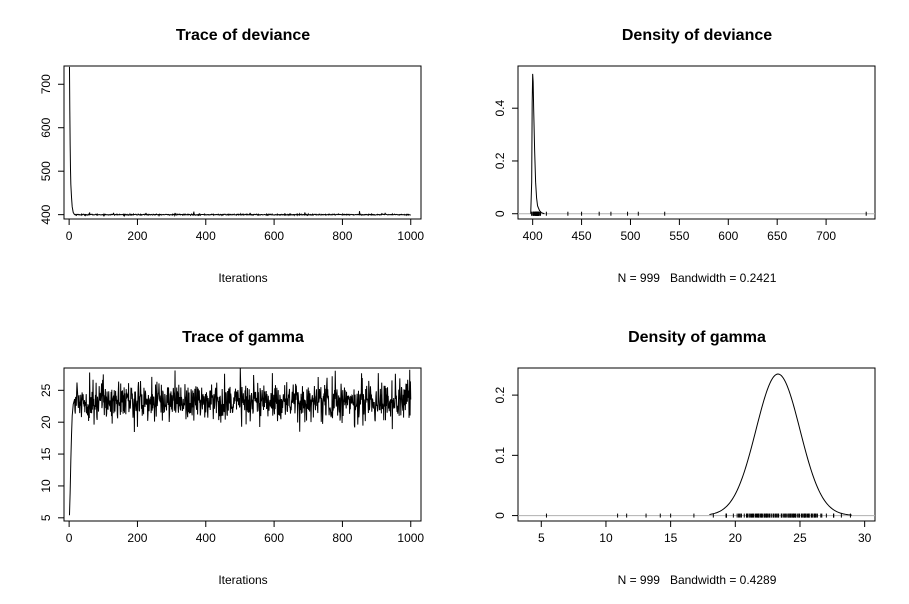 Image resolution: width=909 pixels, height=604 pixels. Describe the element at coordinates (46, 127) in the screenshot. I see `y-tick-label: 600` at that location.